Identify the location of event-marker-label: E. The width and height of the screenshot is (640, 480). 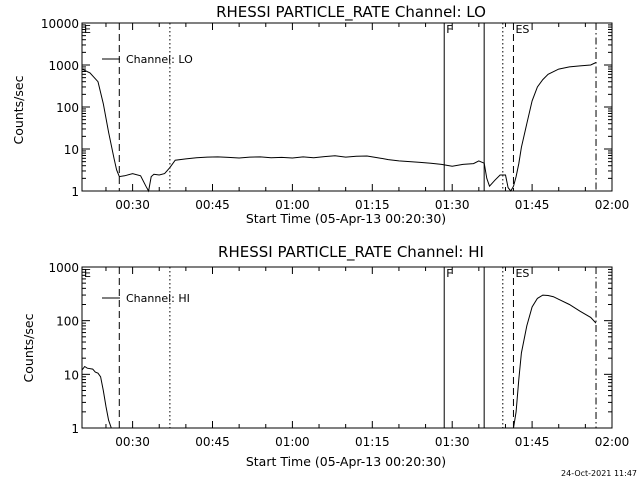
(87, 273).